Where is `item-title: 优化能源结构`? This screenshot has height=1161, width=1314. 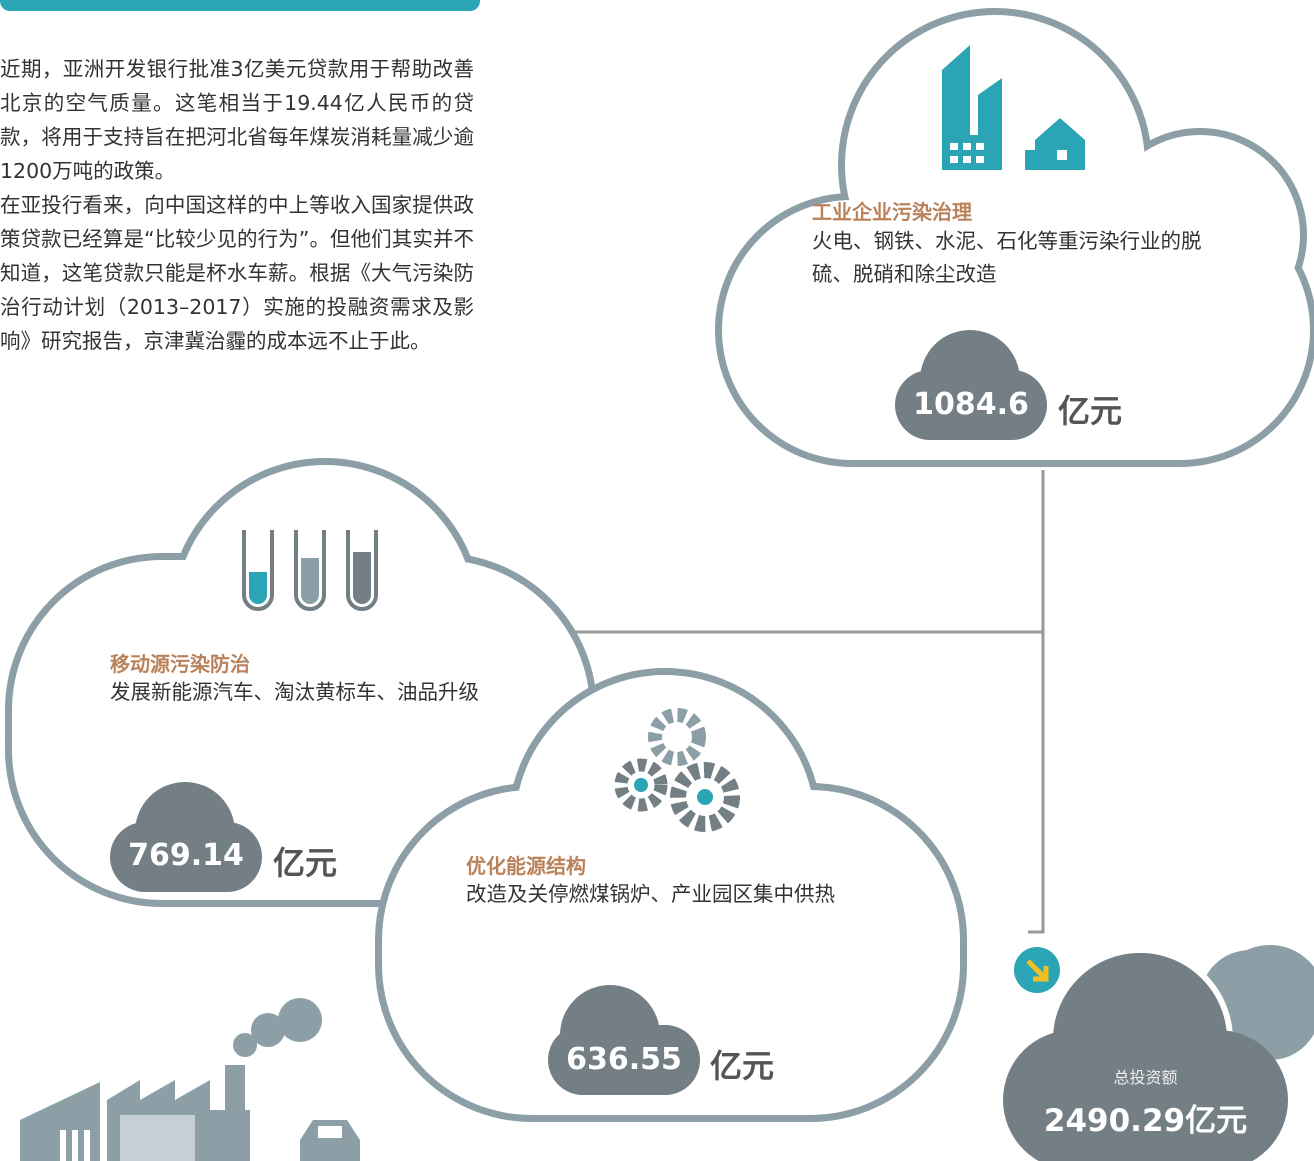 item-title: 优化能源结构 is located at coordinates (526, 866).